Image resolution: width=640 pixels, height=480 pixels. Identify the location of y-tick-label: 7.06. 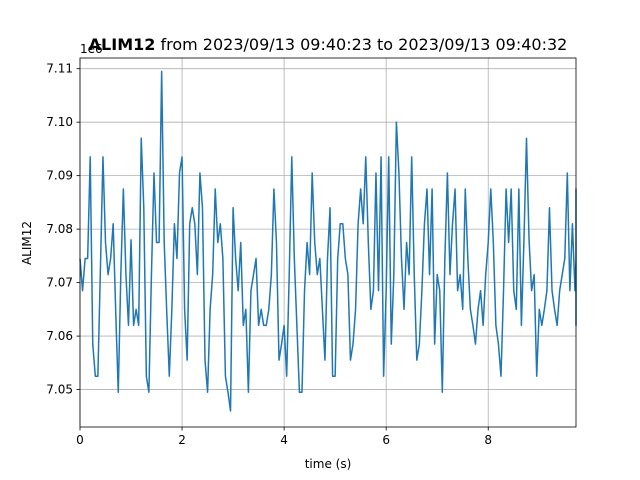
(59, 336).